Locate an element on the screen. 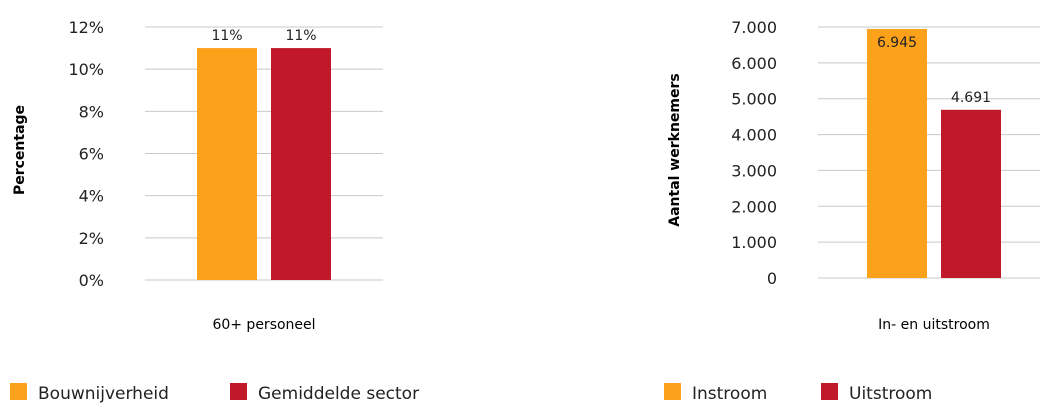 The width and height of the screenshot is (1050, 407). bars: 11% 11% is located at coordinates (264, 154).